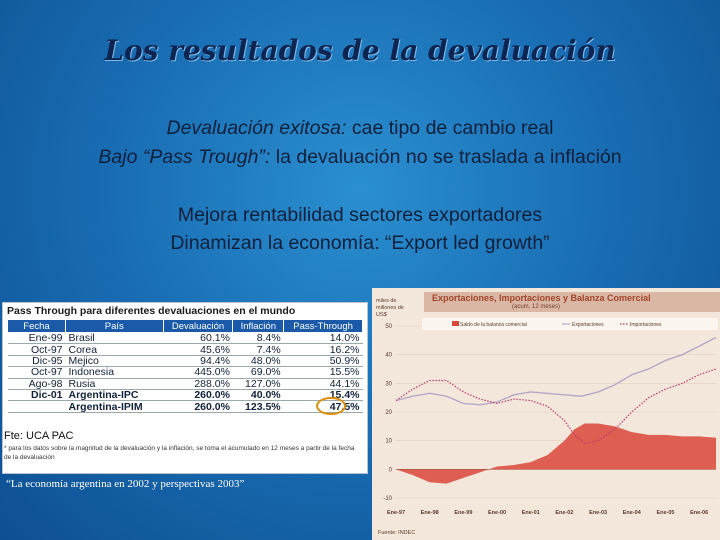 This screenshot has width=720, height=540. Describe the element at coordinates (258, 338) in the screenshot. I see `table-cell: 8.4%` at that location.